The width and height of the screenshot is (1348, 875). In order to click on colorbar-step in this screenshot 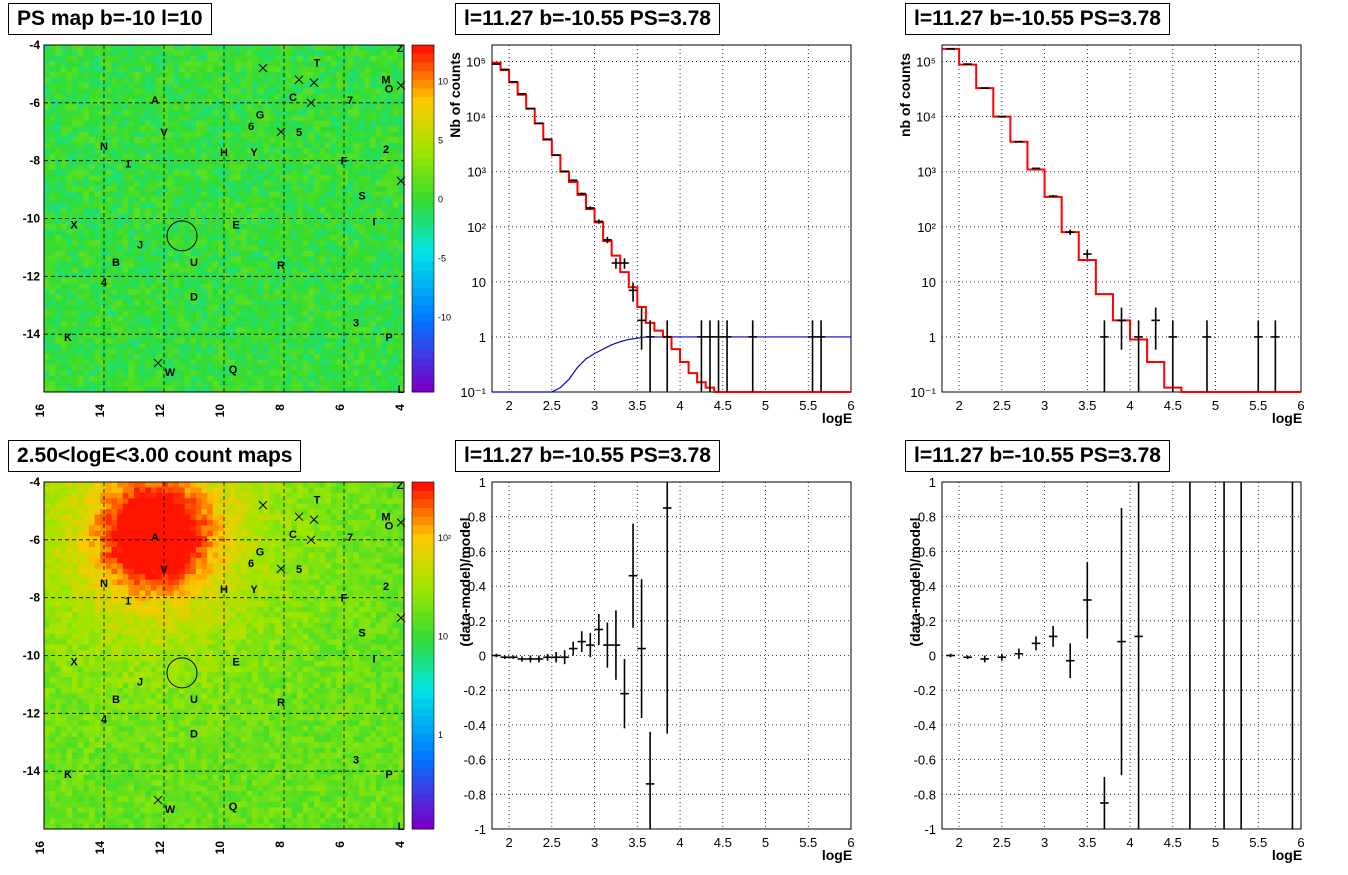, I will do `click(423, 336)`.